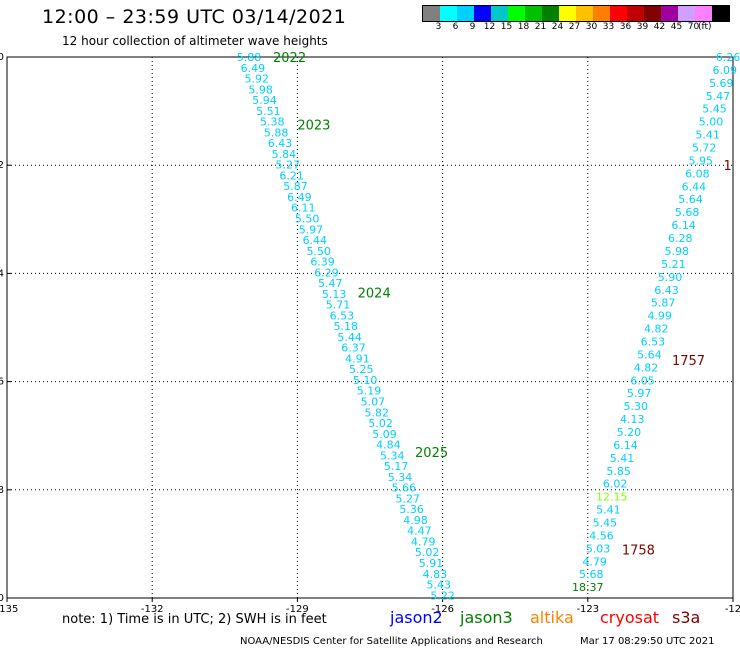 This screenshot has height=650, width=740. Describe the element at coordinates (365, 380) in the screenshot. I see `wave-height-label: 5.10` at that location.